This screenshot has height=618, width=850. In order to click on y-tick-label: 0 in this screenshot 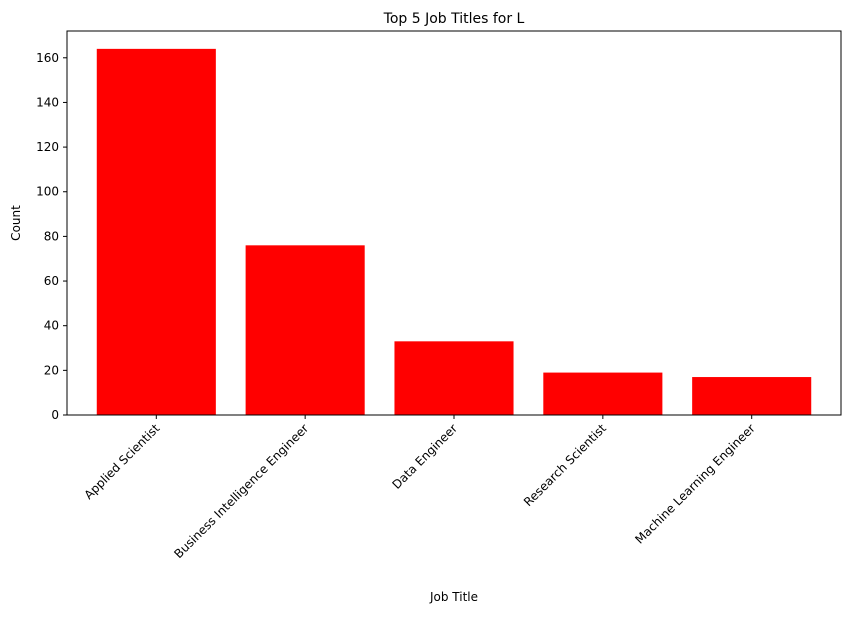, I will do `click(55, 415)`.